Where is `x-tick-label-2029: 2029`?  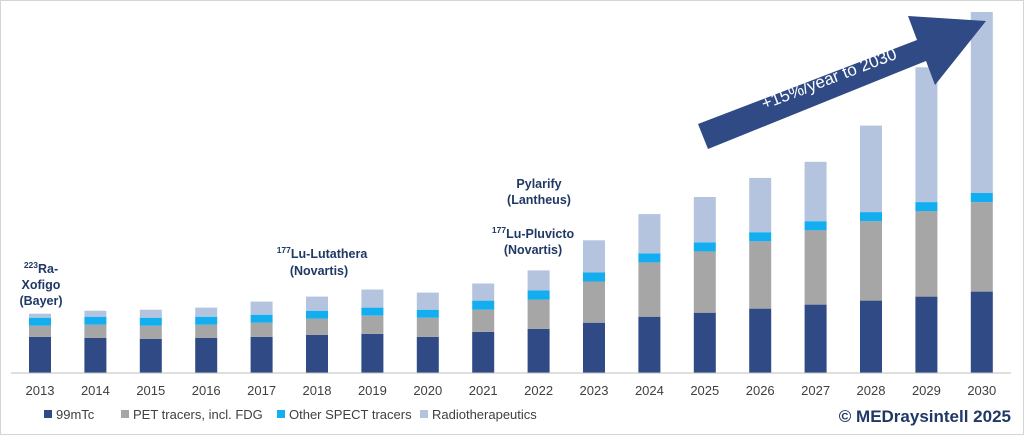 x-tick-label-2029: 2029 is located at coordinates (926, 390).